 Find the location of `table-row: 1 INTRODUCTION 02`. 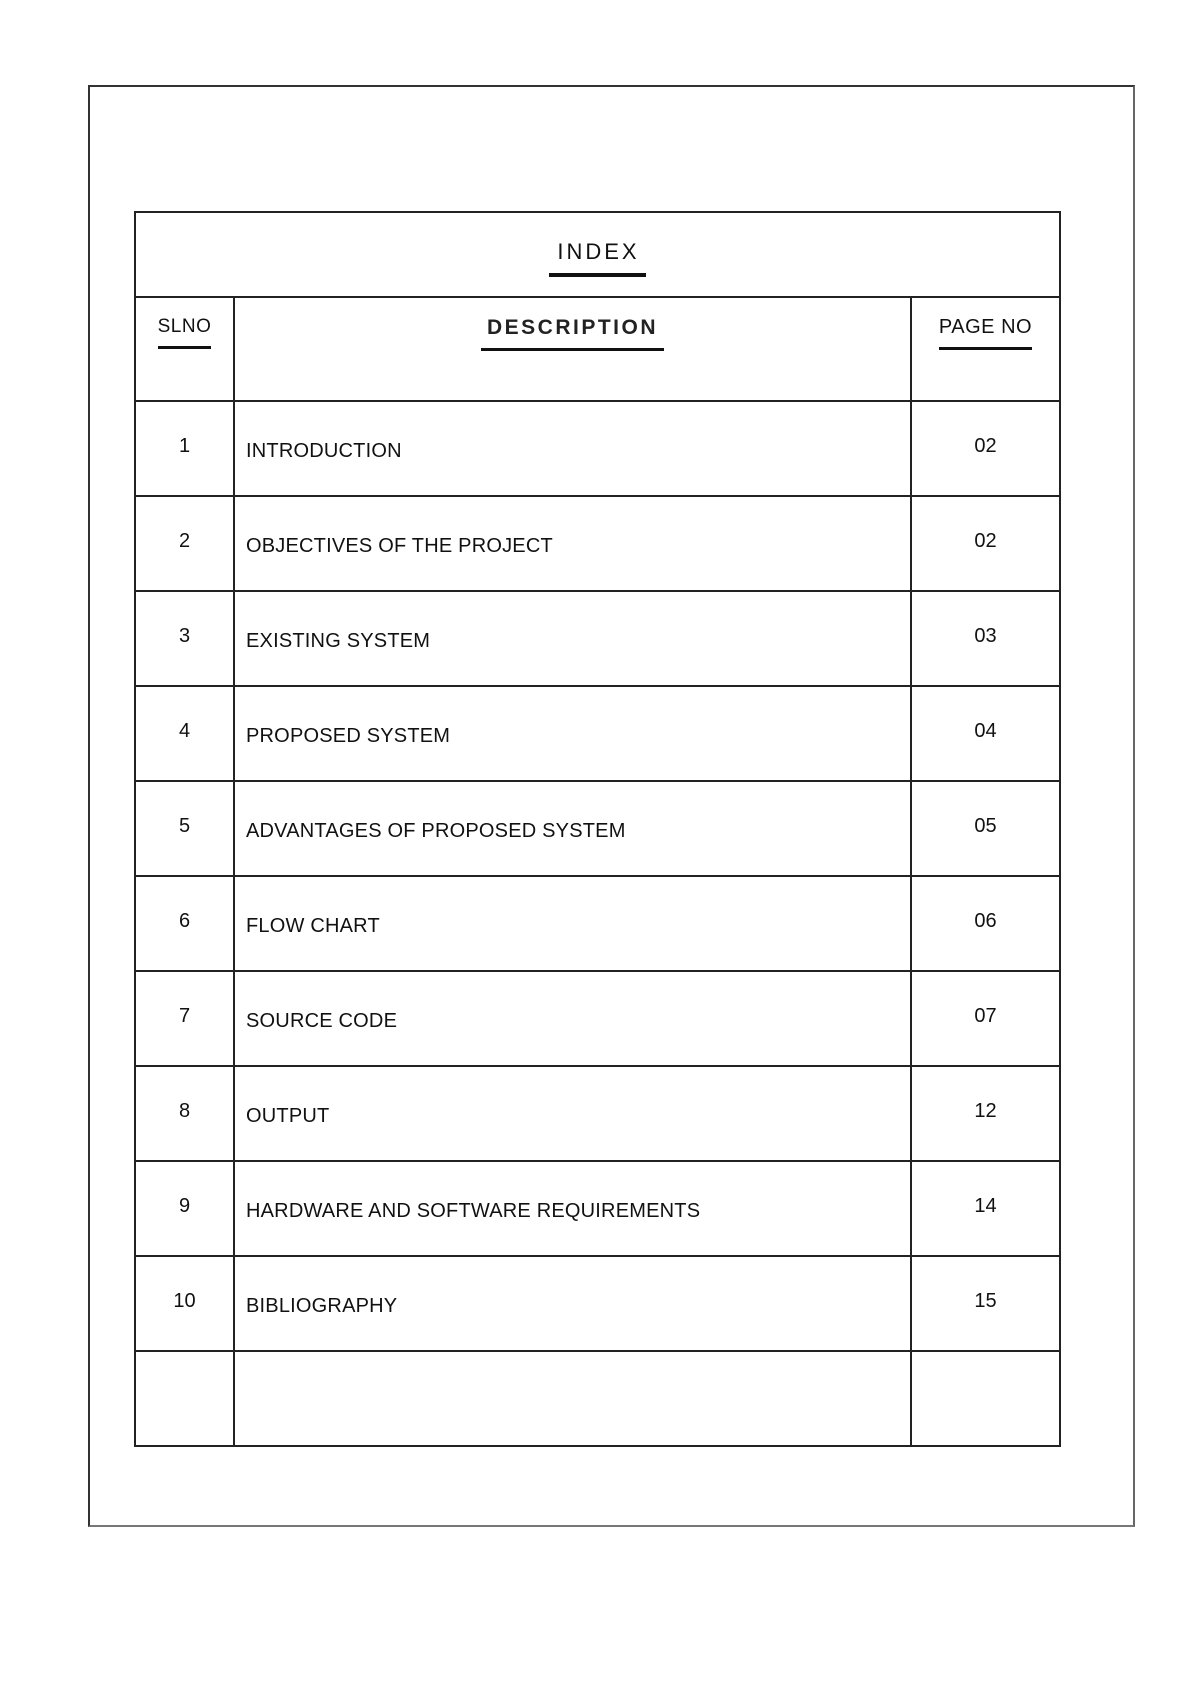

table-row: 1 INTRODUCTION 02 is located at coordinates (597, 448).